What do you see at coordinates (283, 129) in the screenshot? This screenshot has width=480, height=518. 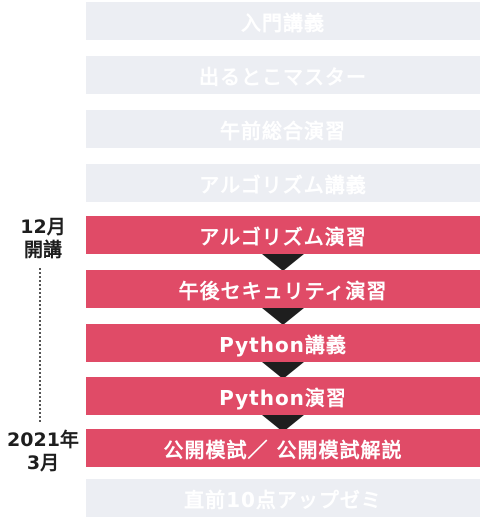 I see `step-morning-practice: 午前総合演習` at bounding box center [283, 129].